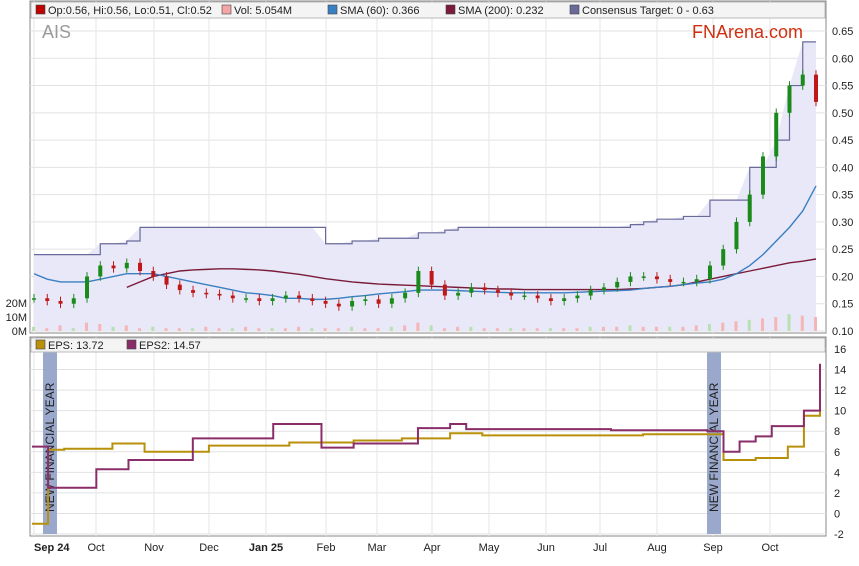  I want to click on legend-label: EPS: 13.72, so click(76, 346).